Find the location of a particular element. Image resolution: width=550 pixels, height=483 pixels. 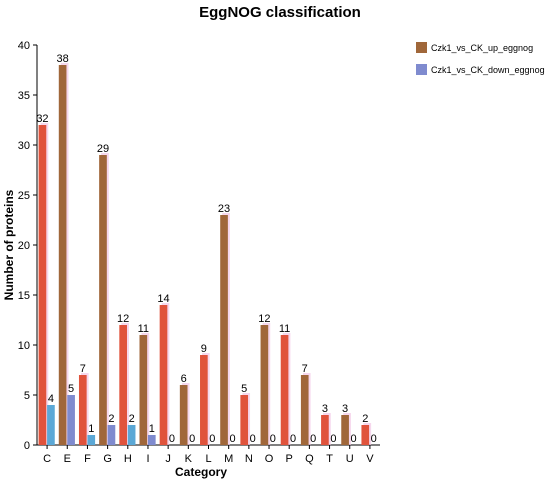

data-label-down-T: 0 is located at coordinates (333, 439).